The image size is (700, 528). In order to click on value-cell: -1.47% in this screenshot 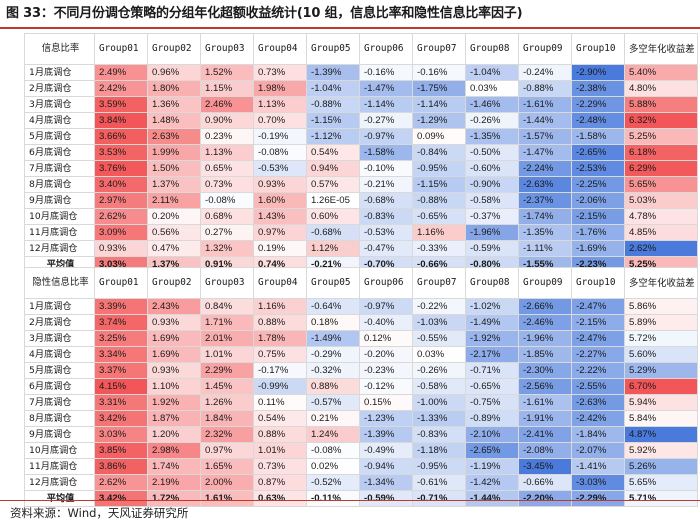, I will do `click(545, 152)`.